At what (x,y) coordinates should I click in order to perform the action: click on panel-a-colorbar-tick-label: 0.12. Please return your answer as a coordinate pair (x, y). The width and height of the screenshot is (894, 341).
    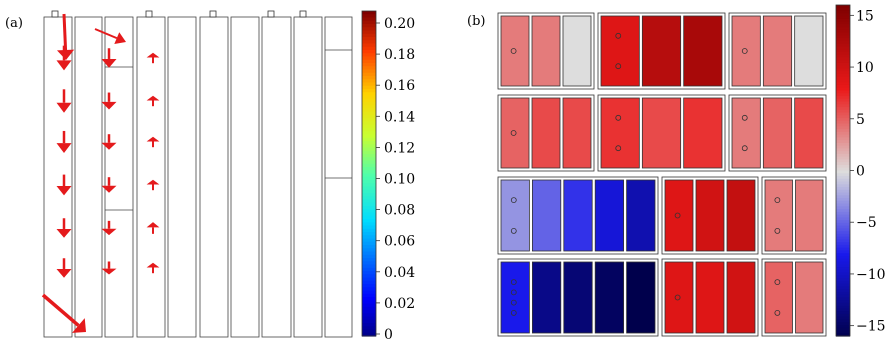
    Looking at the image, I should click on (399, 148).